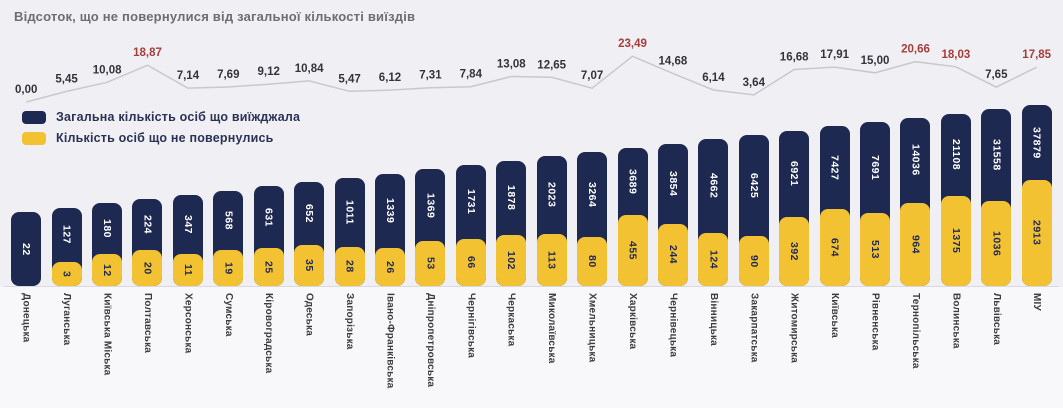 The height and width of the screenshot is (408, 1063). I want to click on chart-column: 652 35 Одеська, so click(309, 204).